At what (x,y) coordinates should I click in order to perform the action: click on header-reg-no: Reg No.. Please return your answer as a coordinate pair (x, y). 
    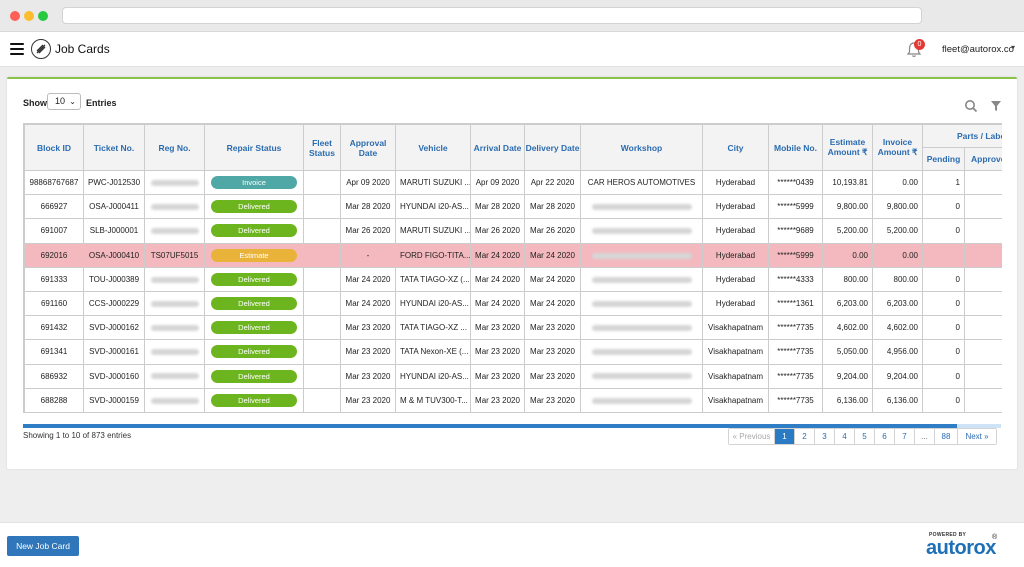
    Looking at the image, I should click on (174, 147).